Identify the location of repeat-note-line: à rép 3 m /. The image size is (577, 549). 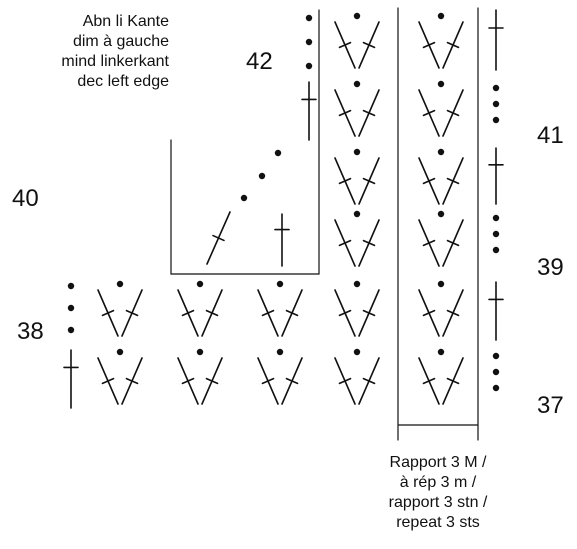
(438, 482).